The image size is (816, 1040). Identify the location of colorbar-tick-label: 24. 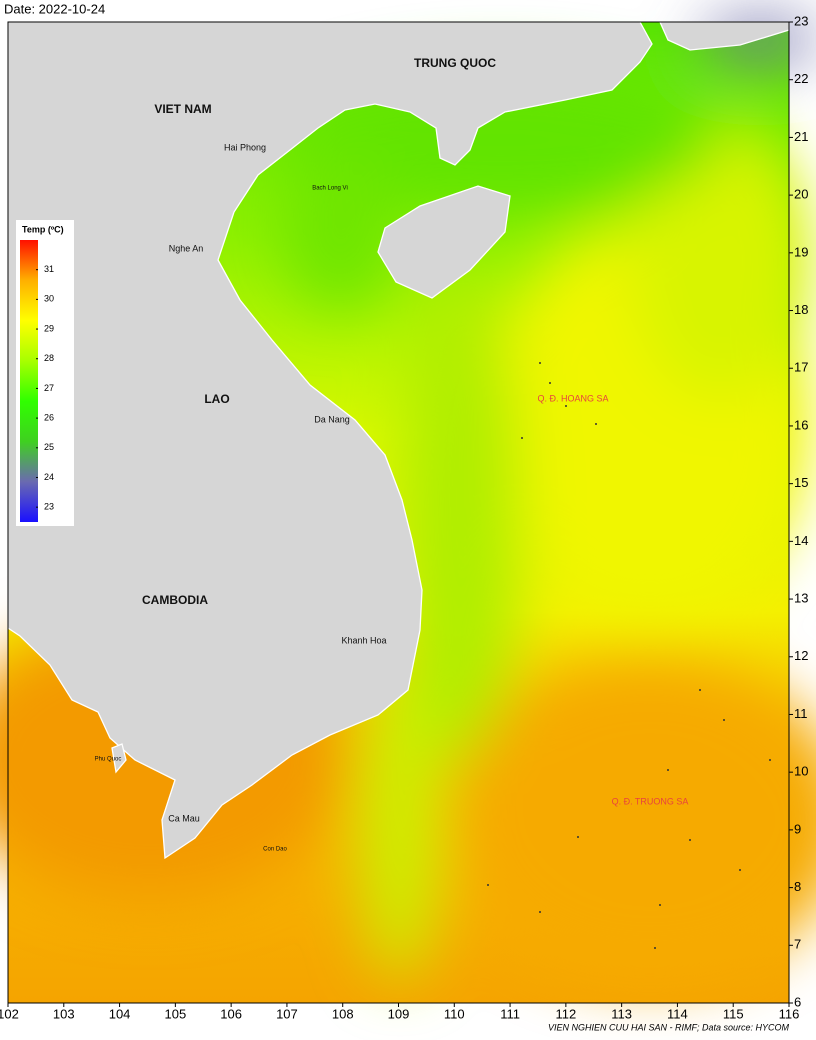
(49, 477).